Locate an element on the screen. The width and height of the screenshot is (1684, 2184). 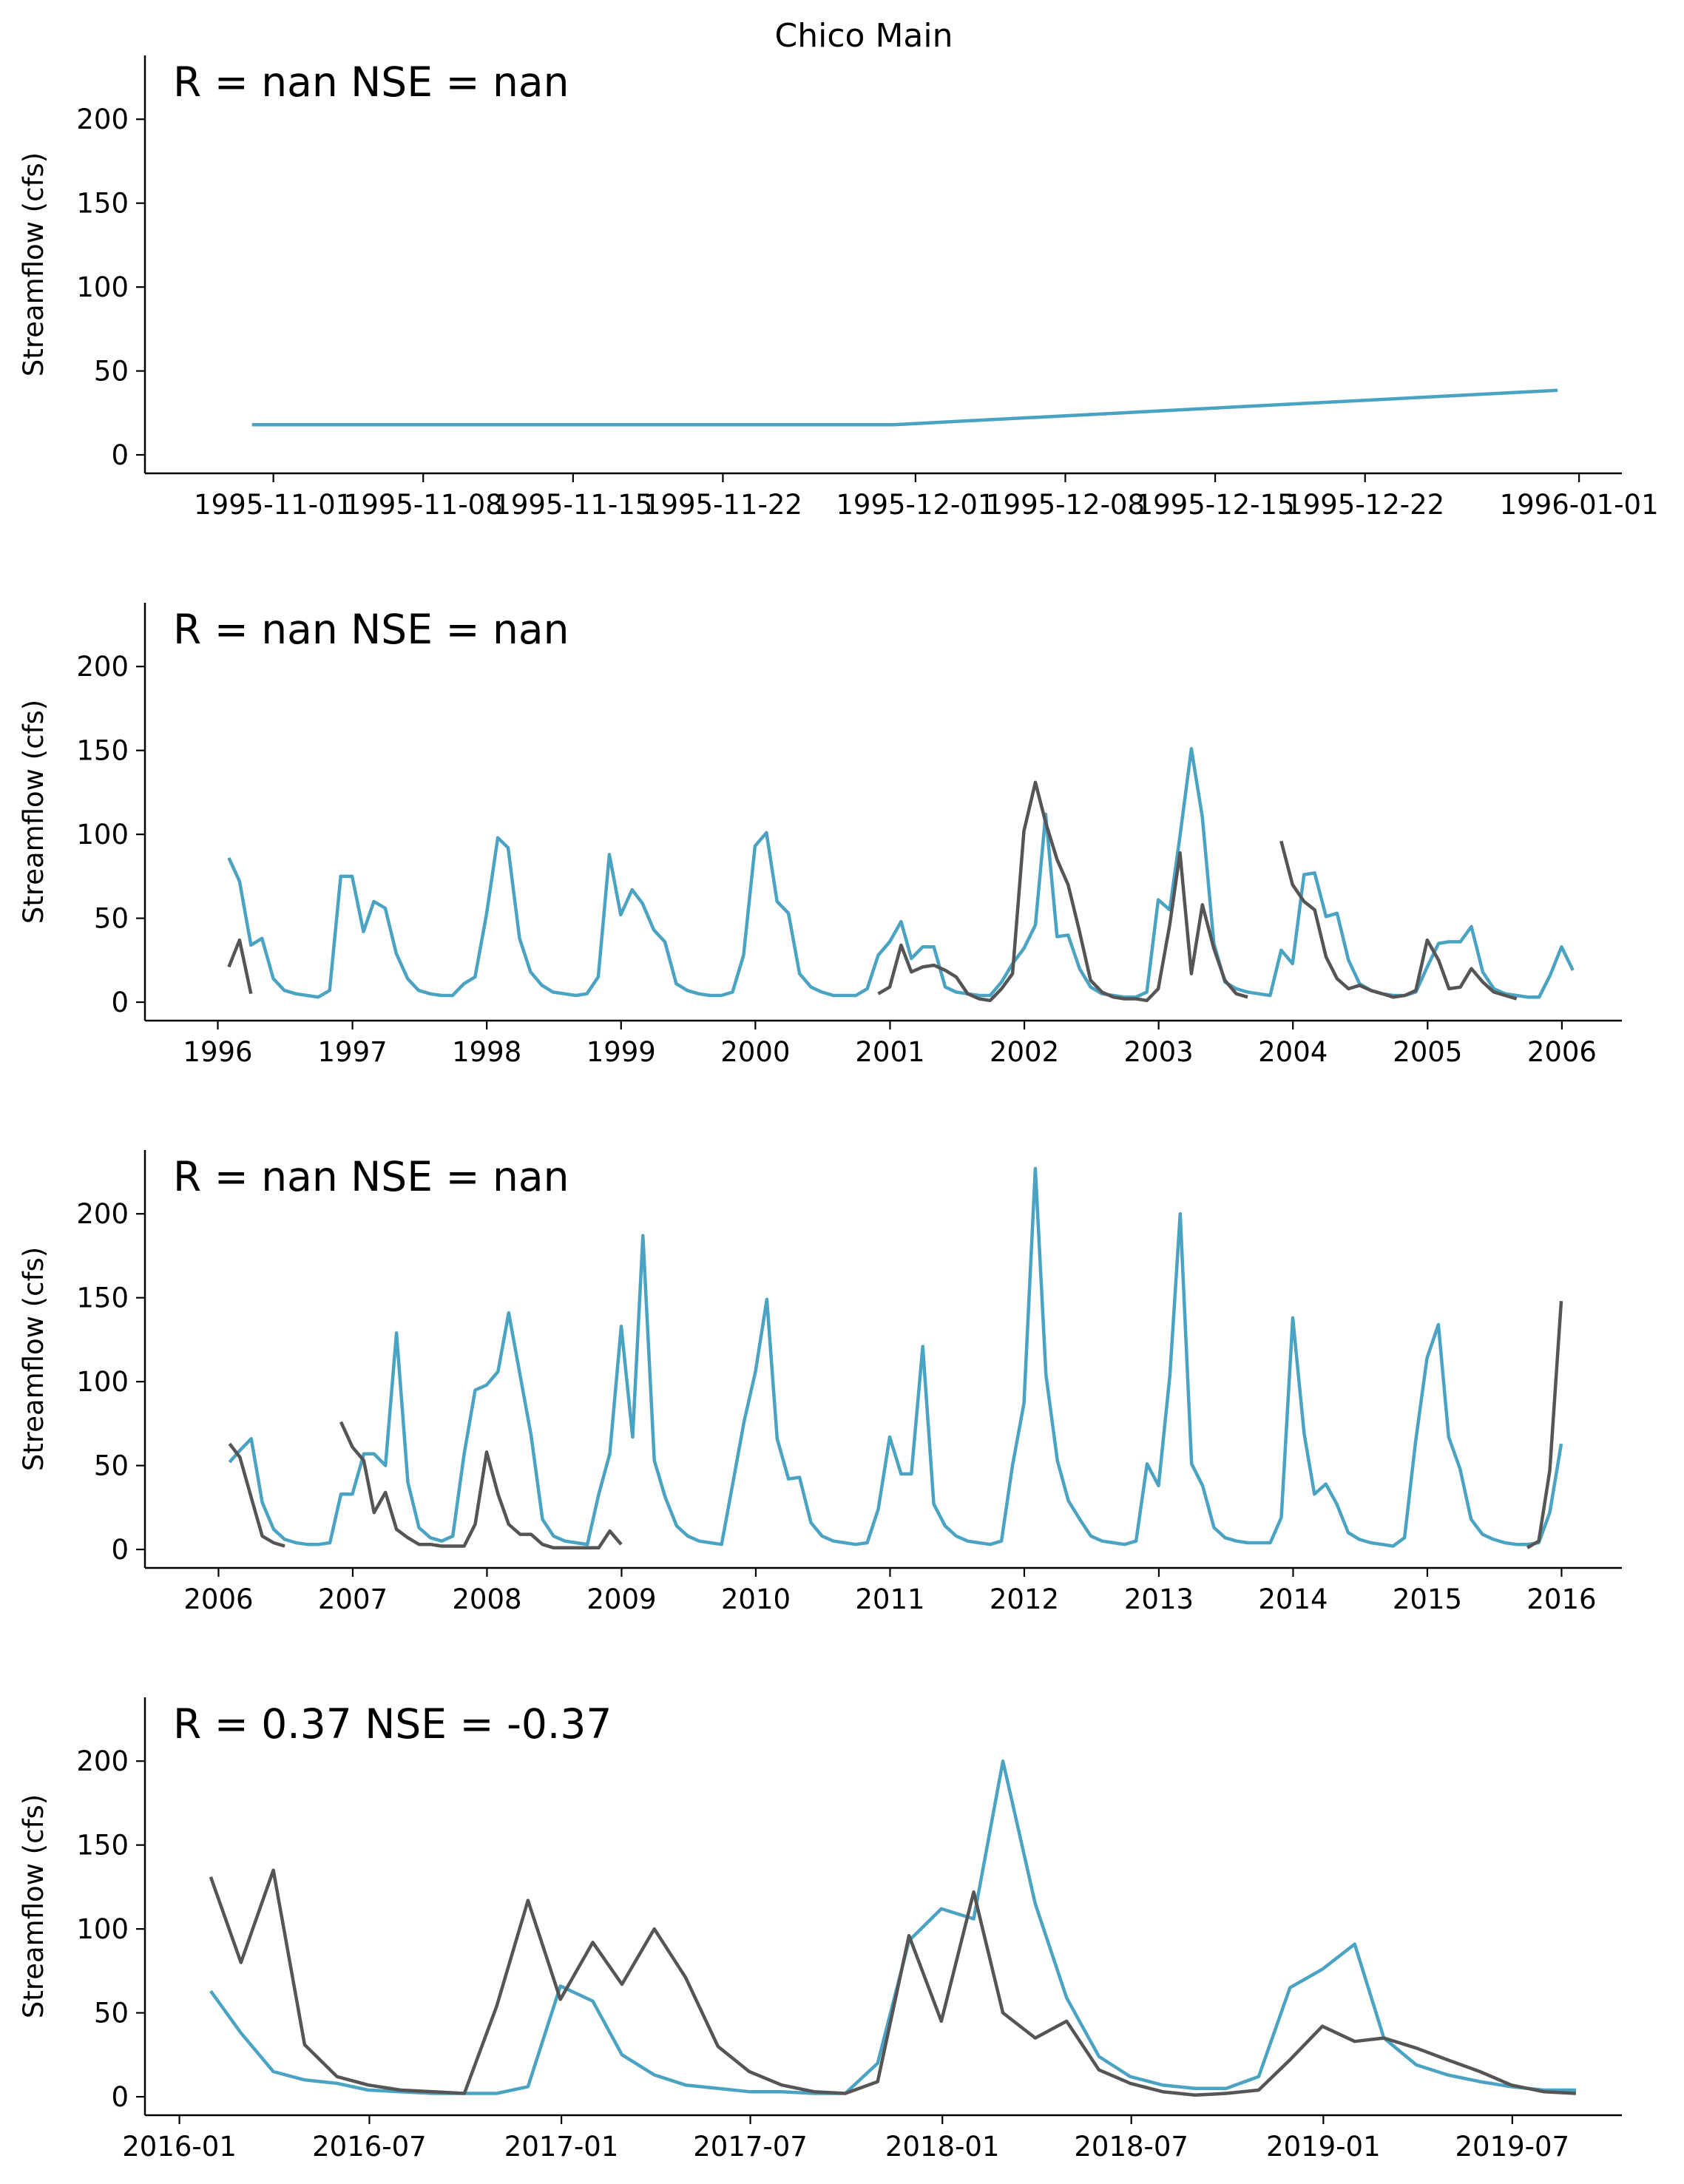
x-tick-label: 1995-11-08 is located at coordinates (423, 505).